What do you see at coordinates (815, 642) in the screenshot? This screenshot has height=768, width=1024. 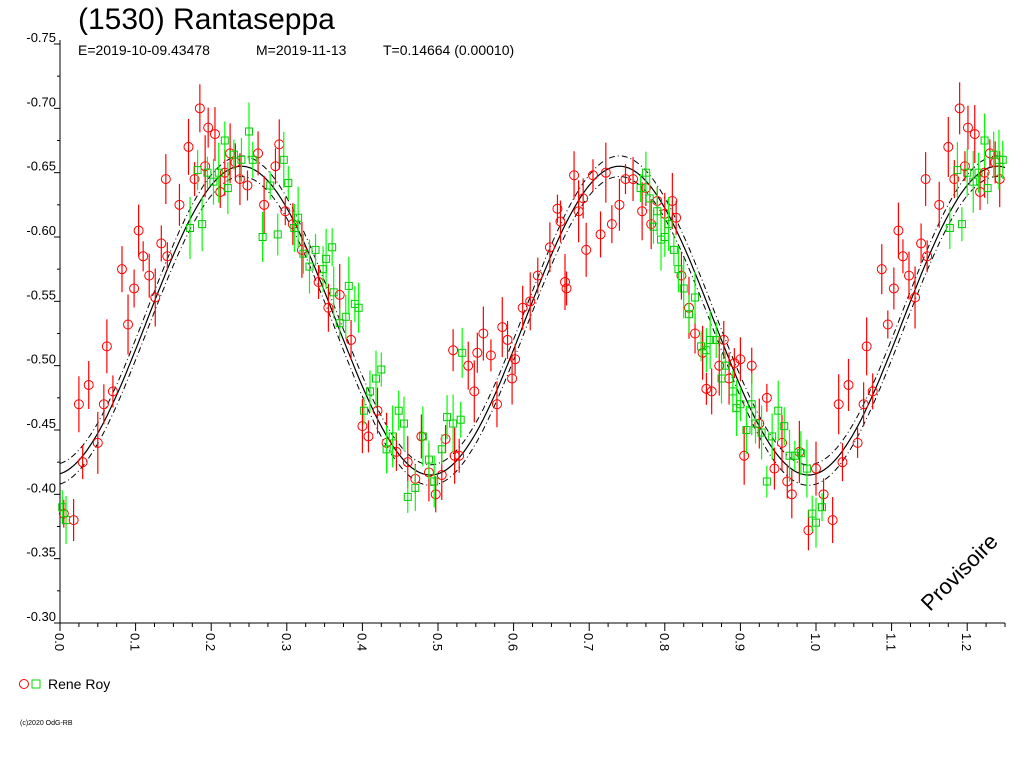 I see `x-tick-label: 1.0` at bounding box center [815, 642].